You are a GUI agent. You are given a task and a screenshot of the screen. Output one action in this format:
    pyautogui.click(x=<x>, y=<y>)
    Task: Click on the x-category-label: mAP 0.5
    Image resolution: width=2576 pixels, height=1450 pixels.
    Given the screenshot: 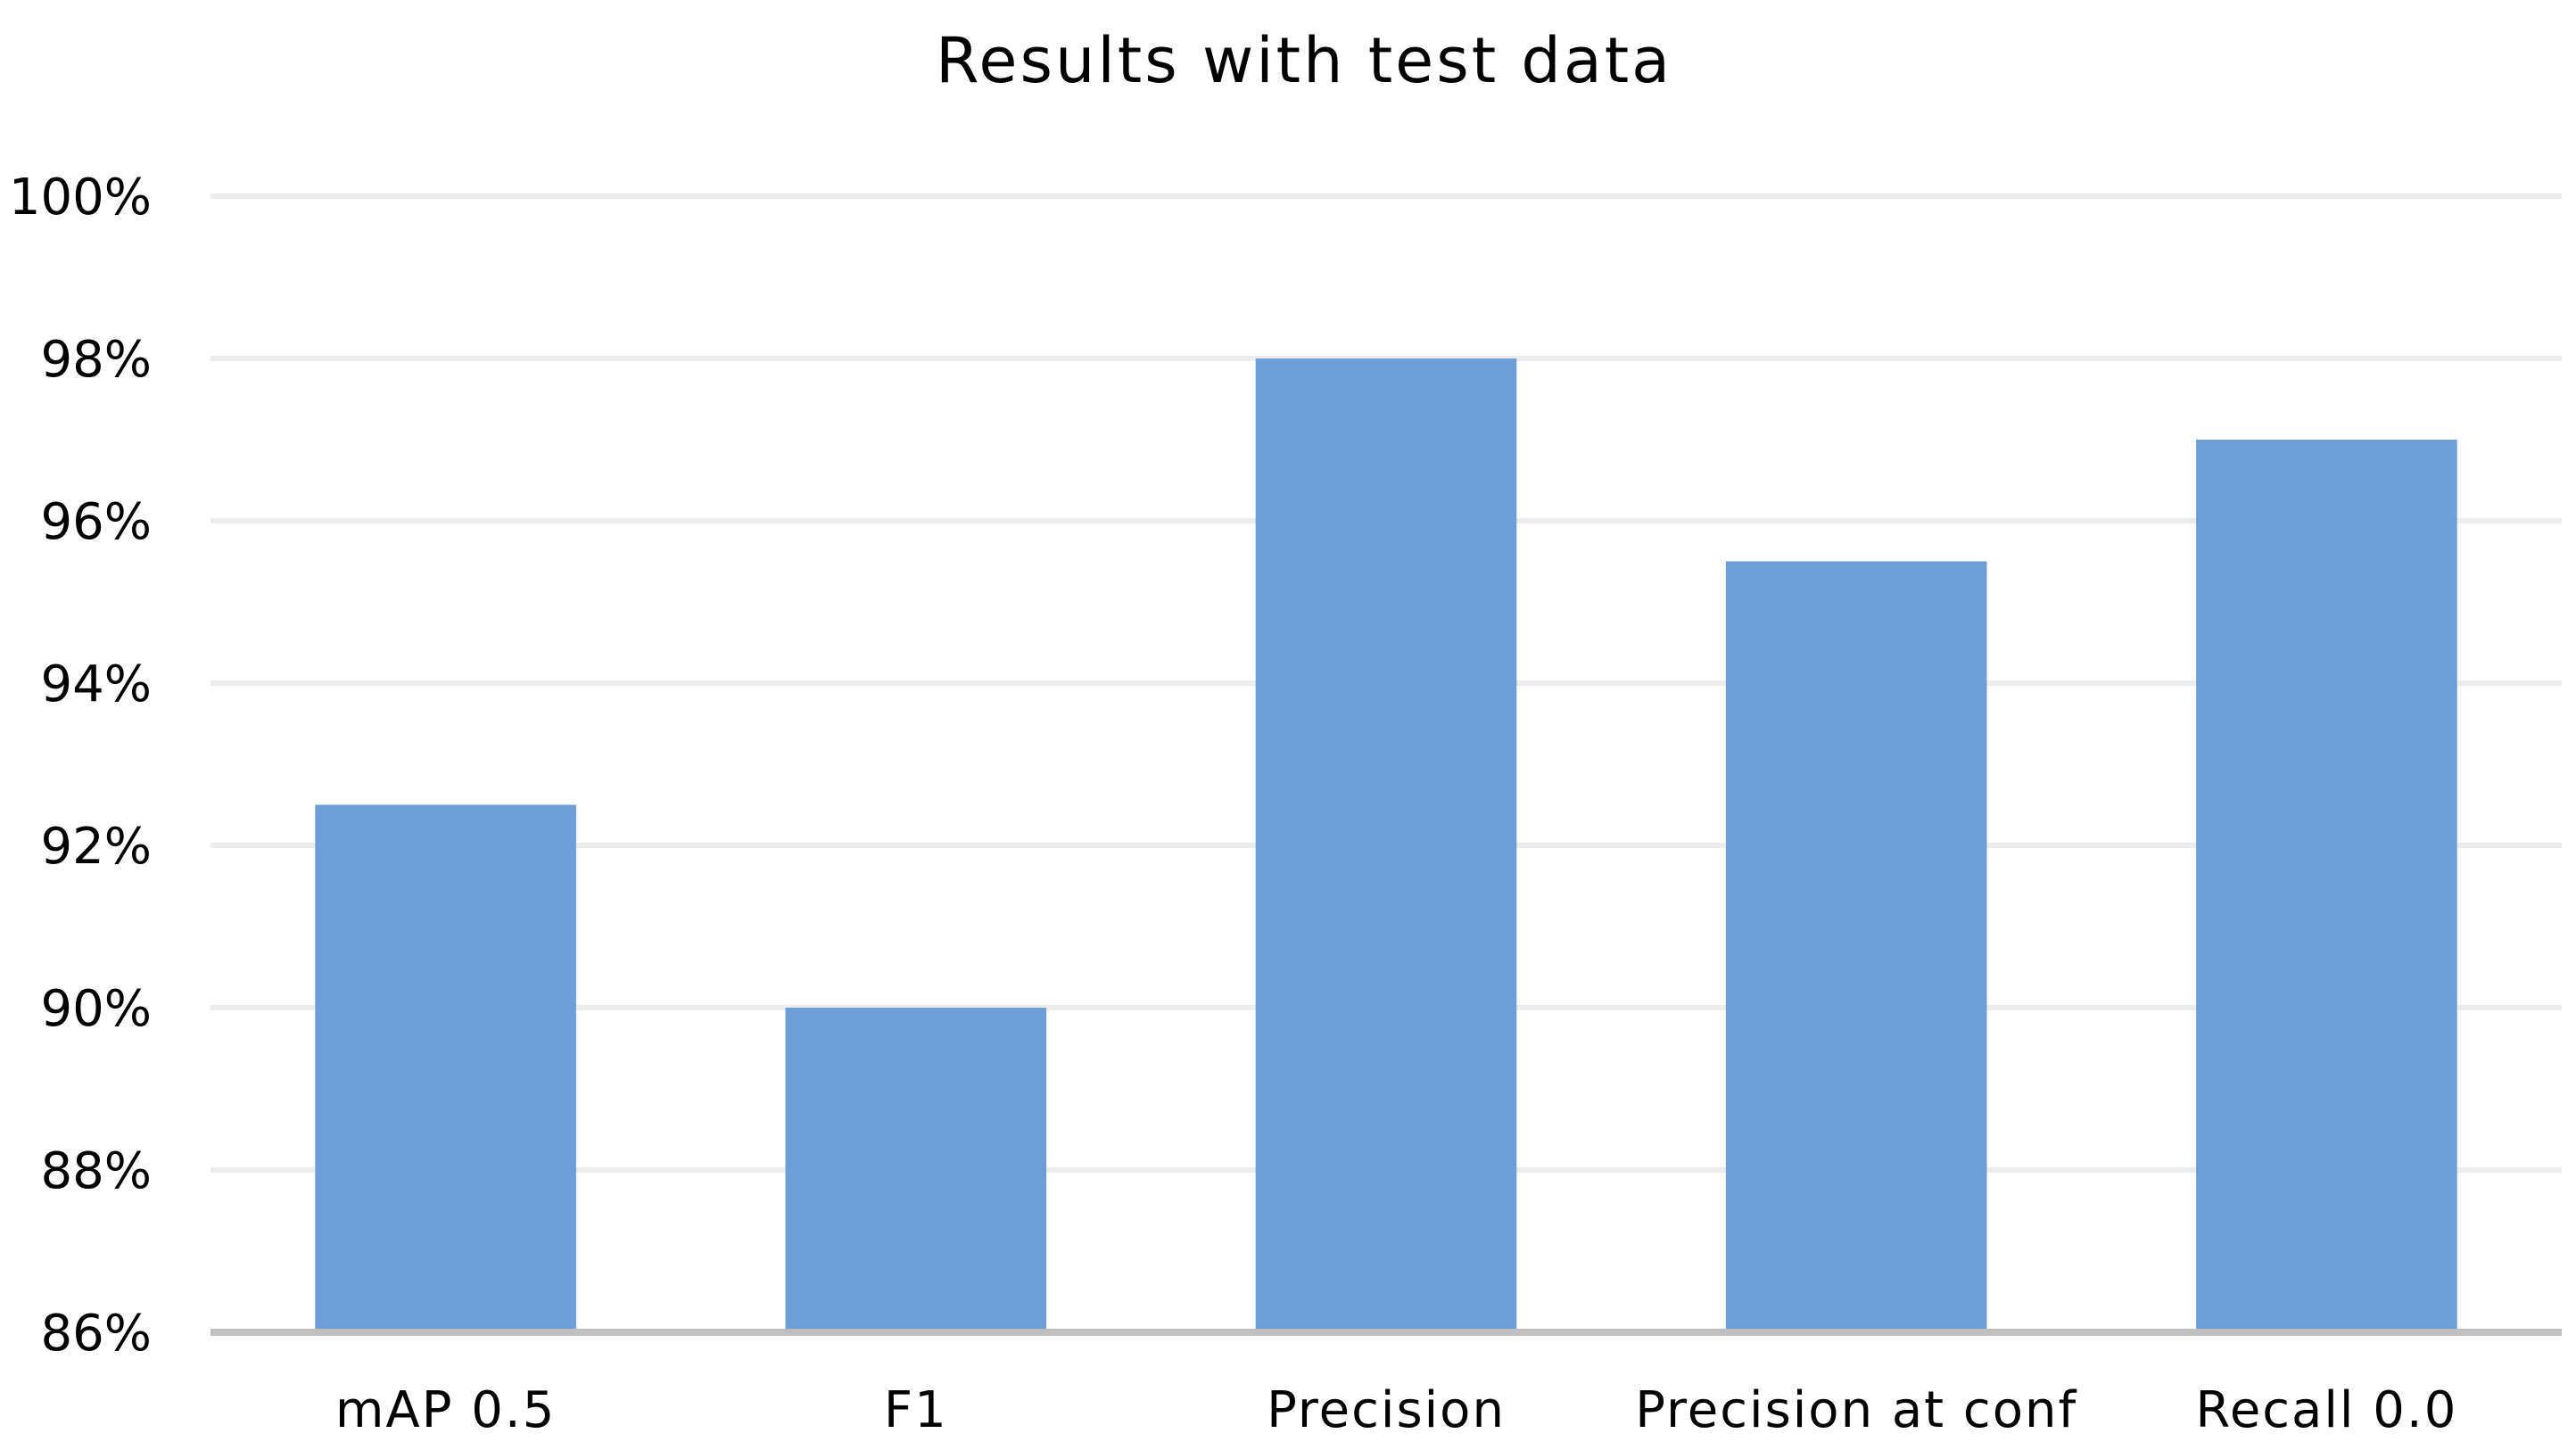 What is the action you would take?
    pyautogui.click(x=446, y=1410)
    